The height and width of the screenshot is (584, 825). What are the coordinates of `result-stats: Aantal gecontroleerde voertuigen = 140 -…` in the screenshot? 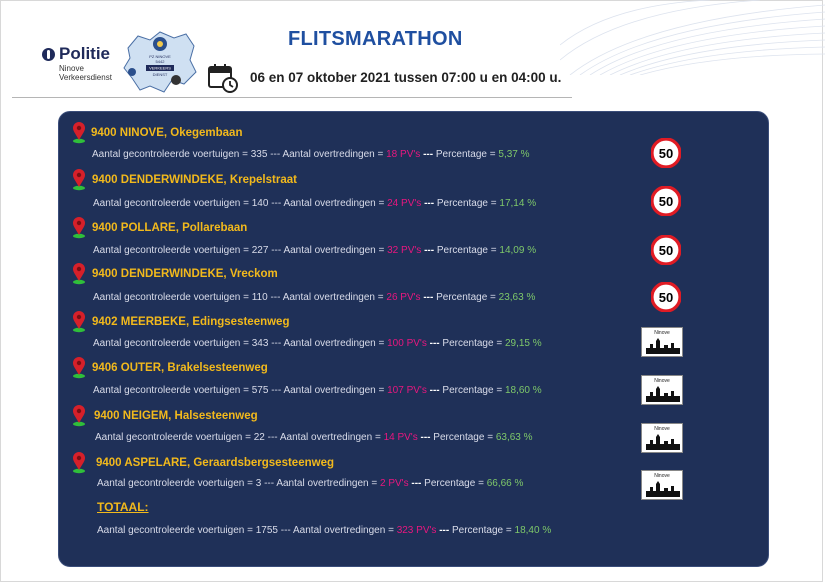 It's located at (314, 203).